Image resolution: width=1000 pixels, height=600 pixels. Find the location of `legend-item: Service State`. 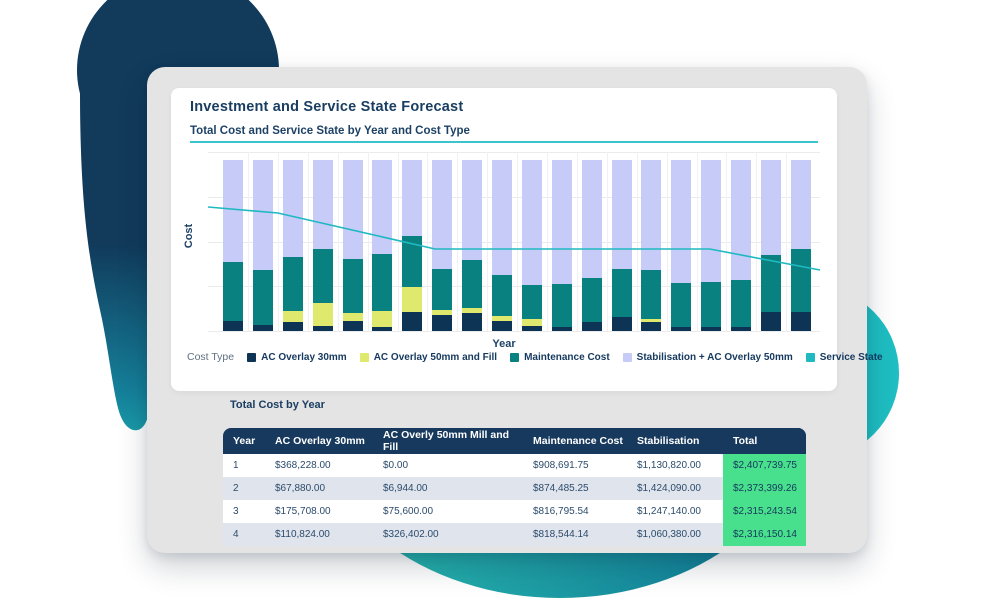

legend-item: Service State is located at coordinates (844, 357).